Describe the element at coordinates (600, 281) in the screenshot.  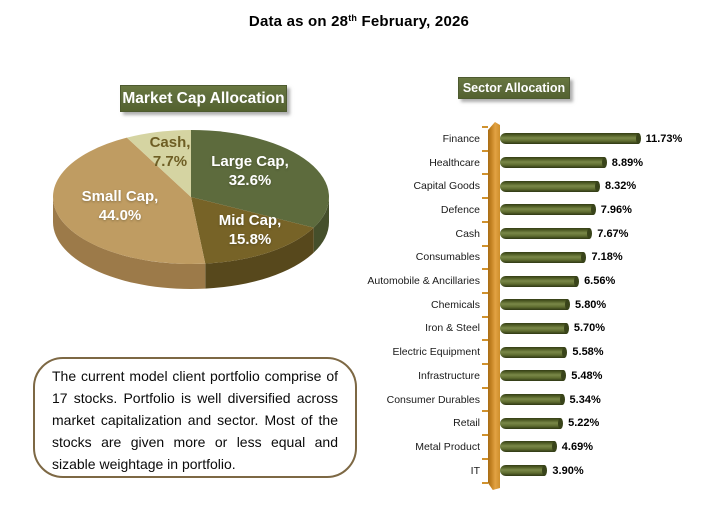
I see `sector-value: 6.56%` at that location.